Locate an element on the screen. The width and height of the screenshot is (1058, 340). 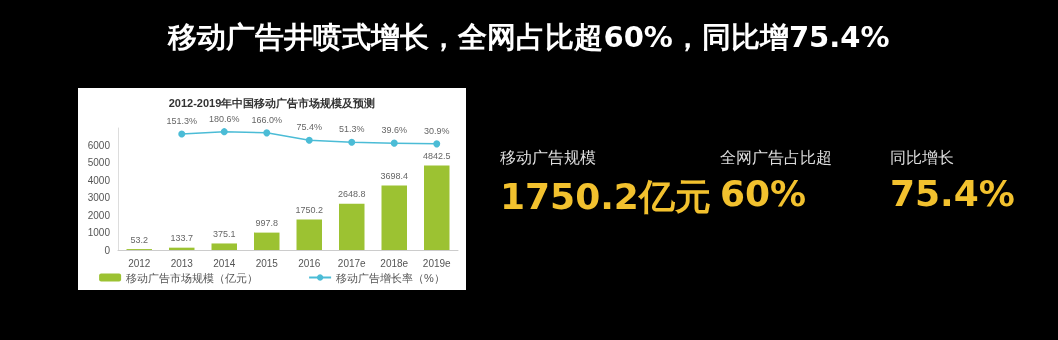
data-label: 151.3% is located at coordinates (182, 121).